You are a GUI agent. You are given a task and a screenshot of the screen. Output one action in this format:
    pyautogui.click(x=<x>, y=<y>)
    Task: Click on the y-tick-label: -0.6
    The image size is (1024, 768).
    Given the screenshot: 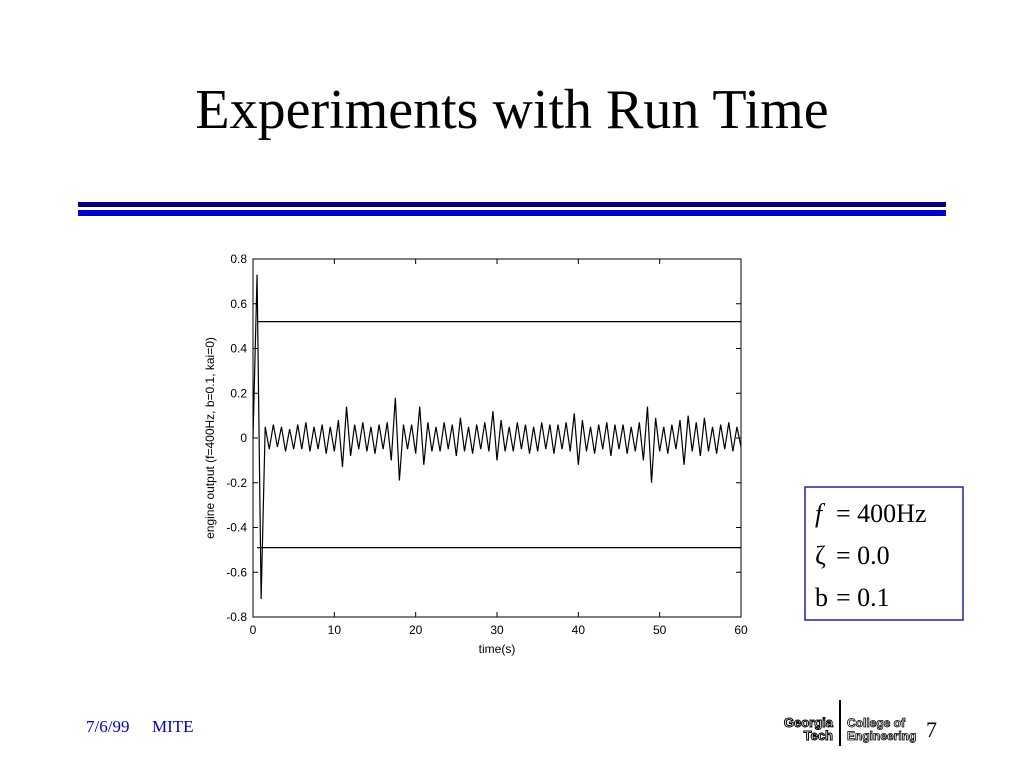 What is the action you would take?
    pyautogui.click(x=236, y=572)
    